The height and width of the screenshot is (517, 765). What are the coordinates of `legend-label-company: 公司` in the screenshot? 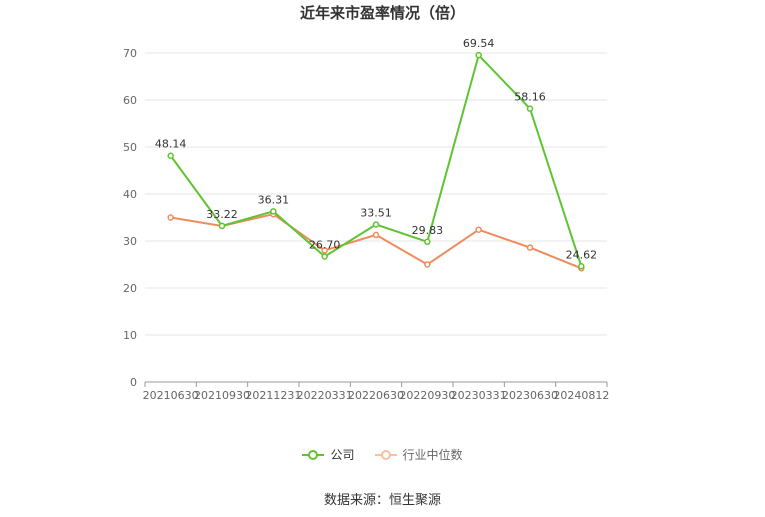 It's located at (342, 455).